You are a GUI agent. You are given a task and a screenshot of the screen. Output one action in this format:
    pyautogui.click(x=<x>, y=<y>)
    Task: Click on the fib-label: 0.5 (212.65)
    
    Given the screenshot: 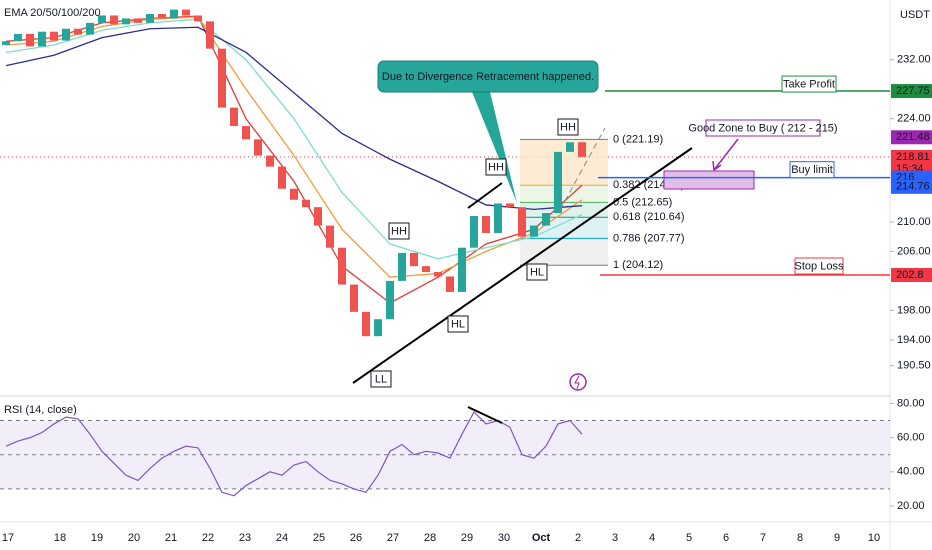 What is the action you would take?
    pyautogui.click(x=642, y=202)
    